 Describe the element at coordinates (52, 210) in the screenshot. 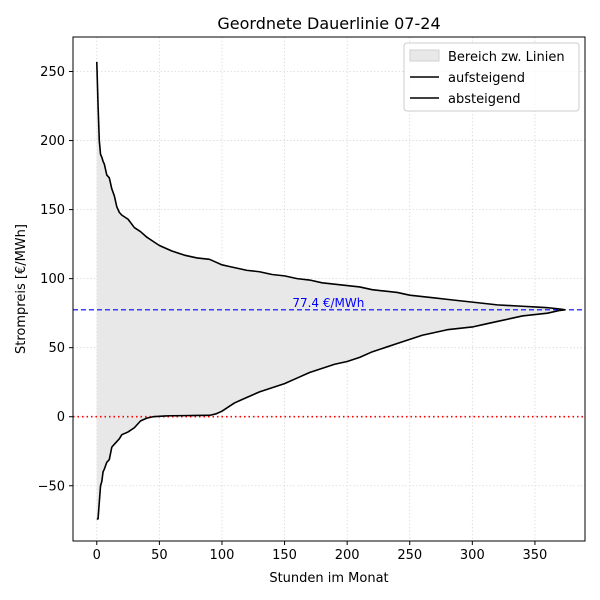

I see `y-tick-label: 150` at that location.